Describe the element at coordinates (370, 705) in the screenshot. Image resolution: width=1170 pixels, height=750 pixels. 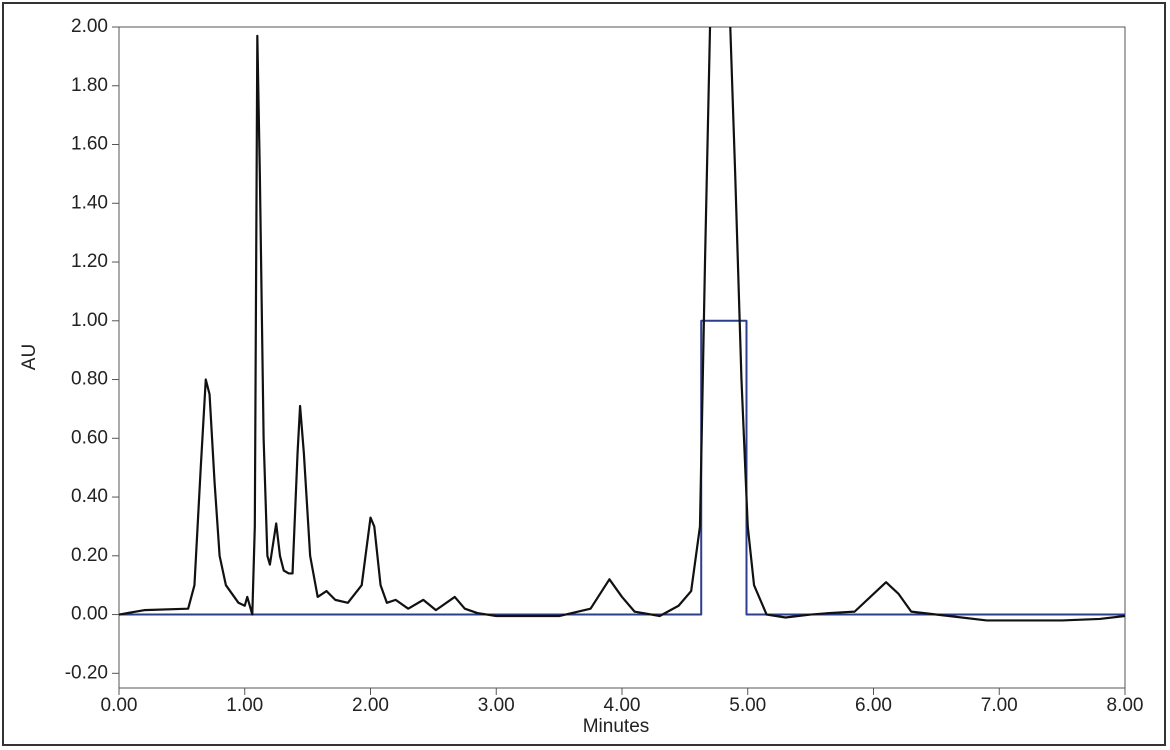
I see `x-tick-label: 2.00` at that location.